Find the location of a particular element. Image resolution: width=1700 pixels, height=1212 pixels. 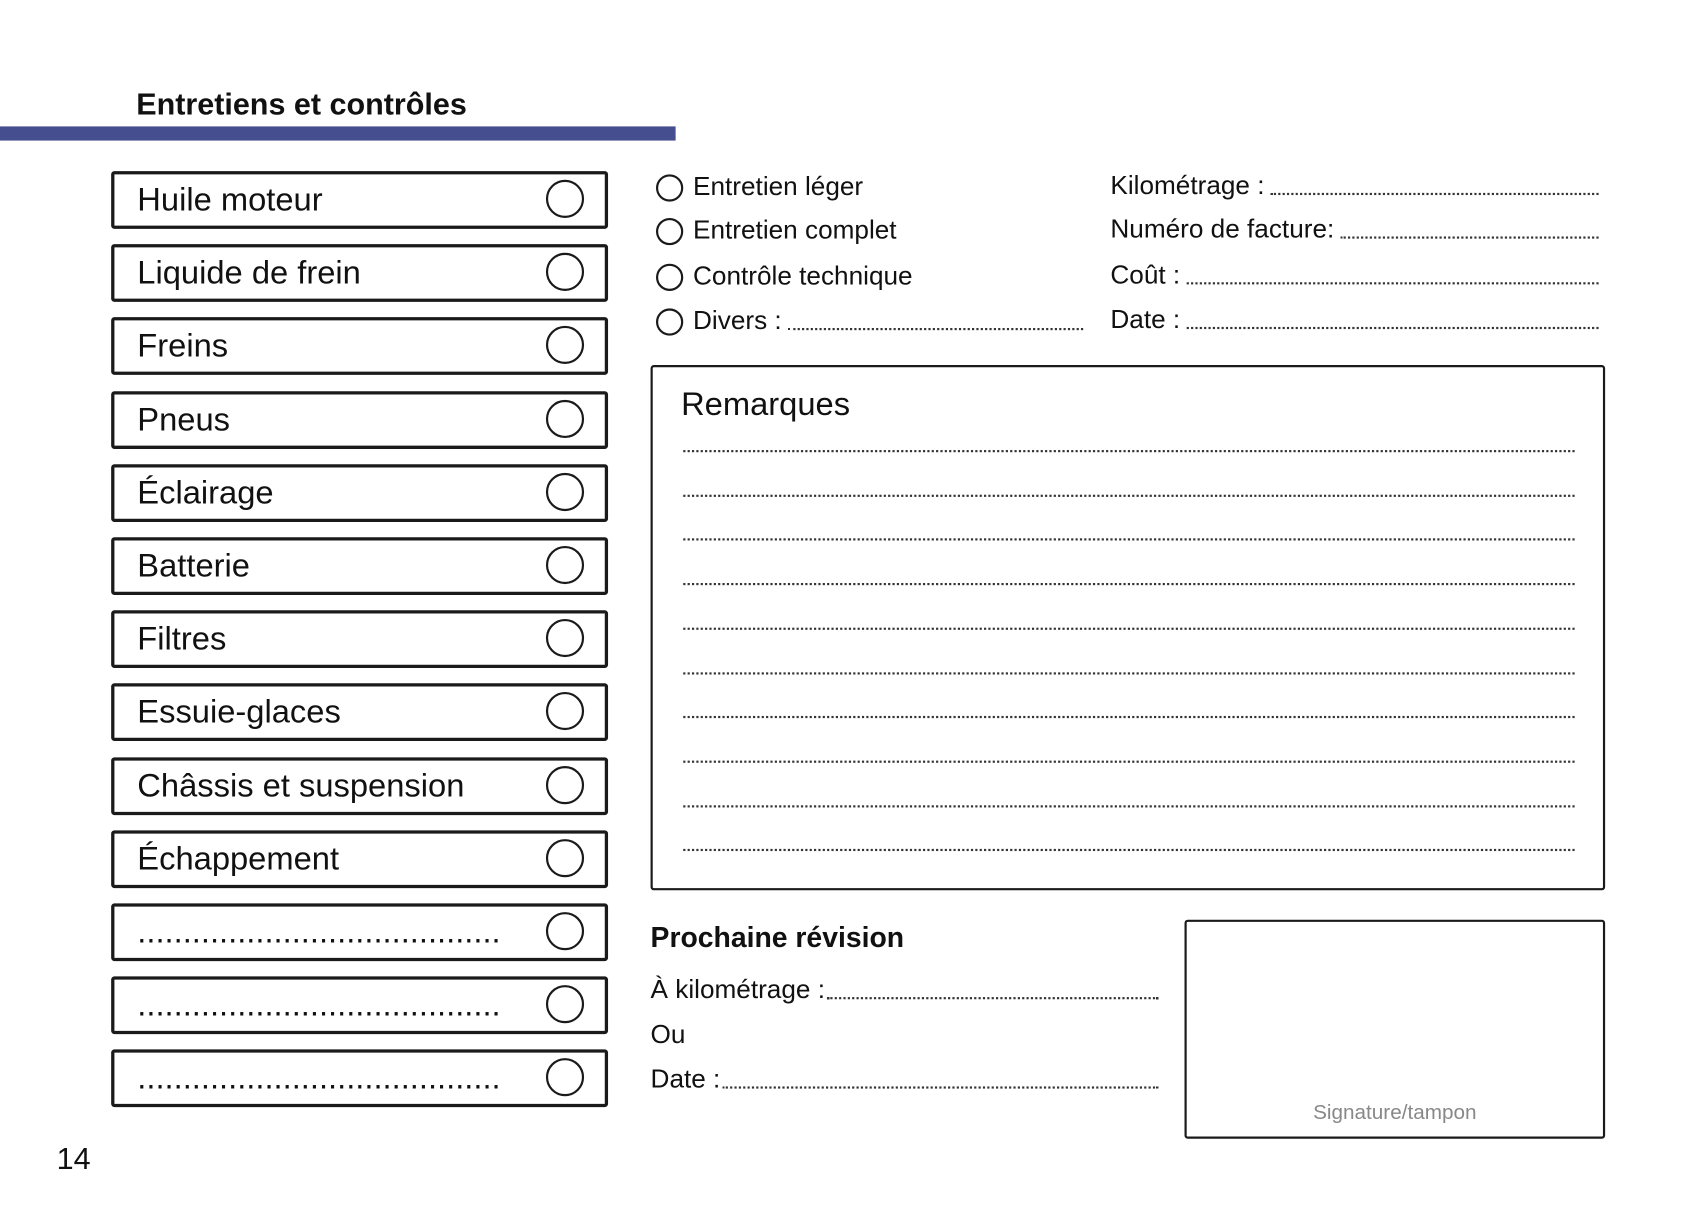

checklist-item-label: Châssis et suspension is located at coordinates (301, 785).